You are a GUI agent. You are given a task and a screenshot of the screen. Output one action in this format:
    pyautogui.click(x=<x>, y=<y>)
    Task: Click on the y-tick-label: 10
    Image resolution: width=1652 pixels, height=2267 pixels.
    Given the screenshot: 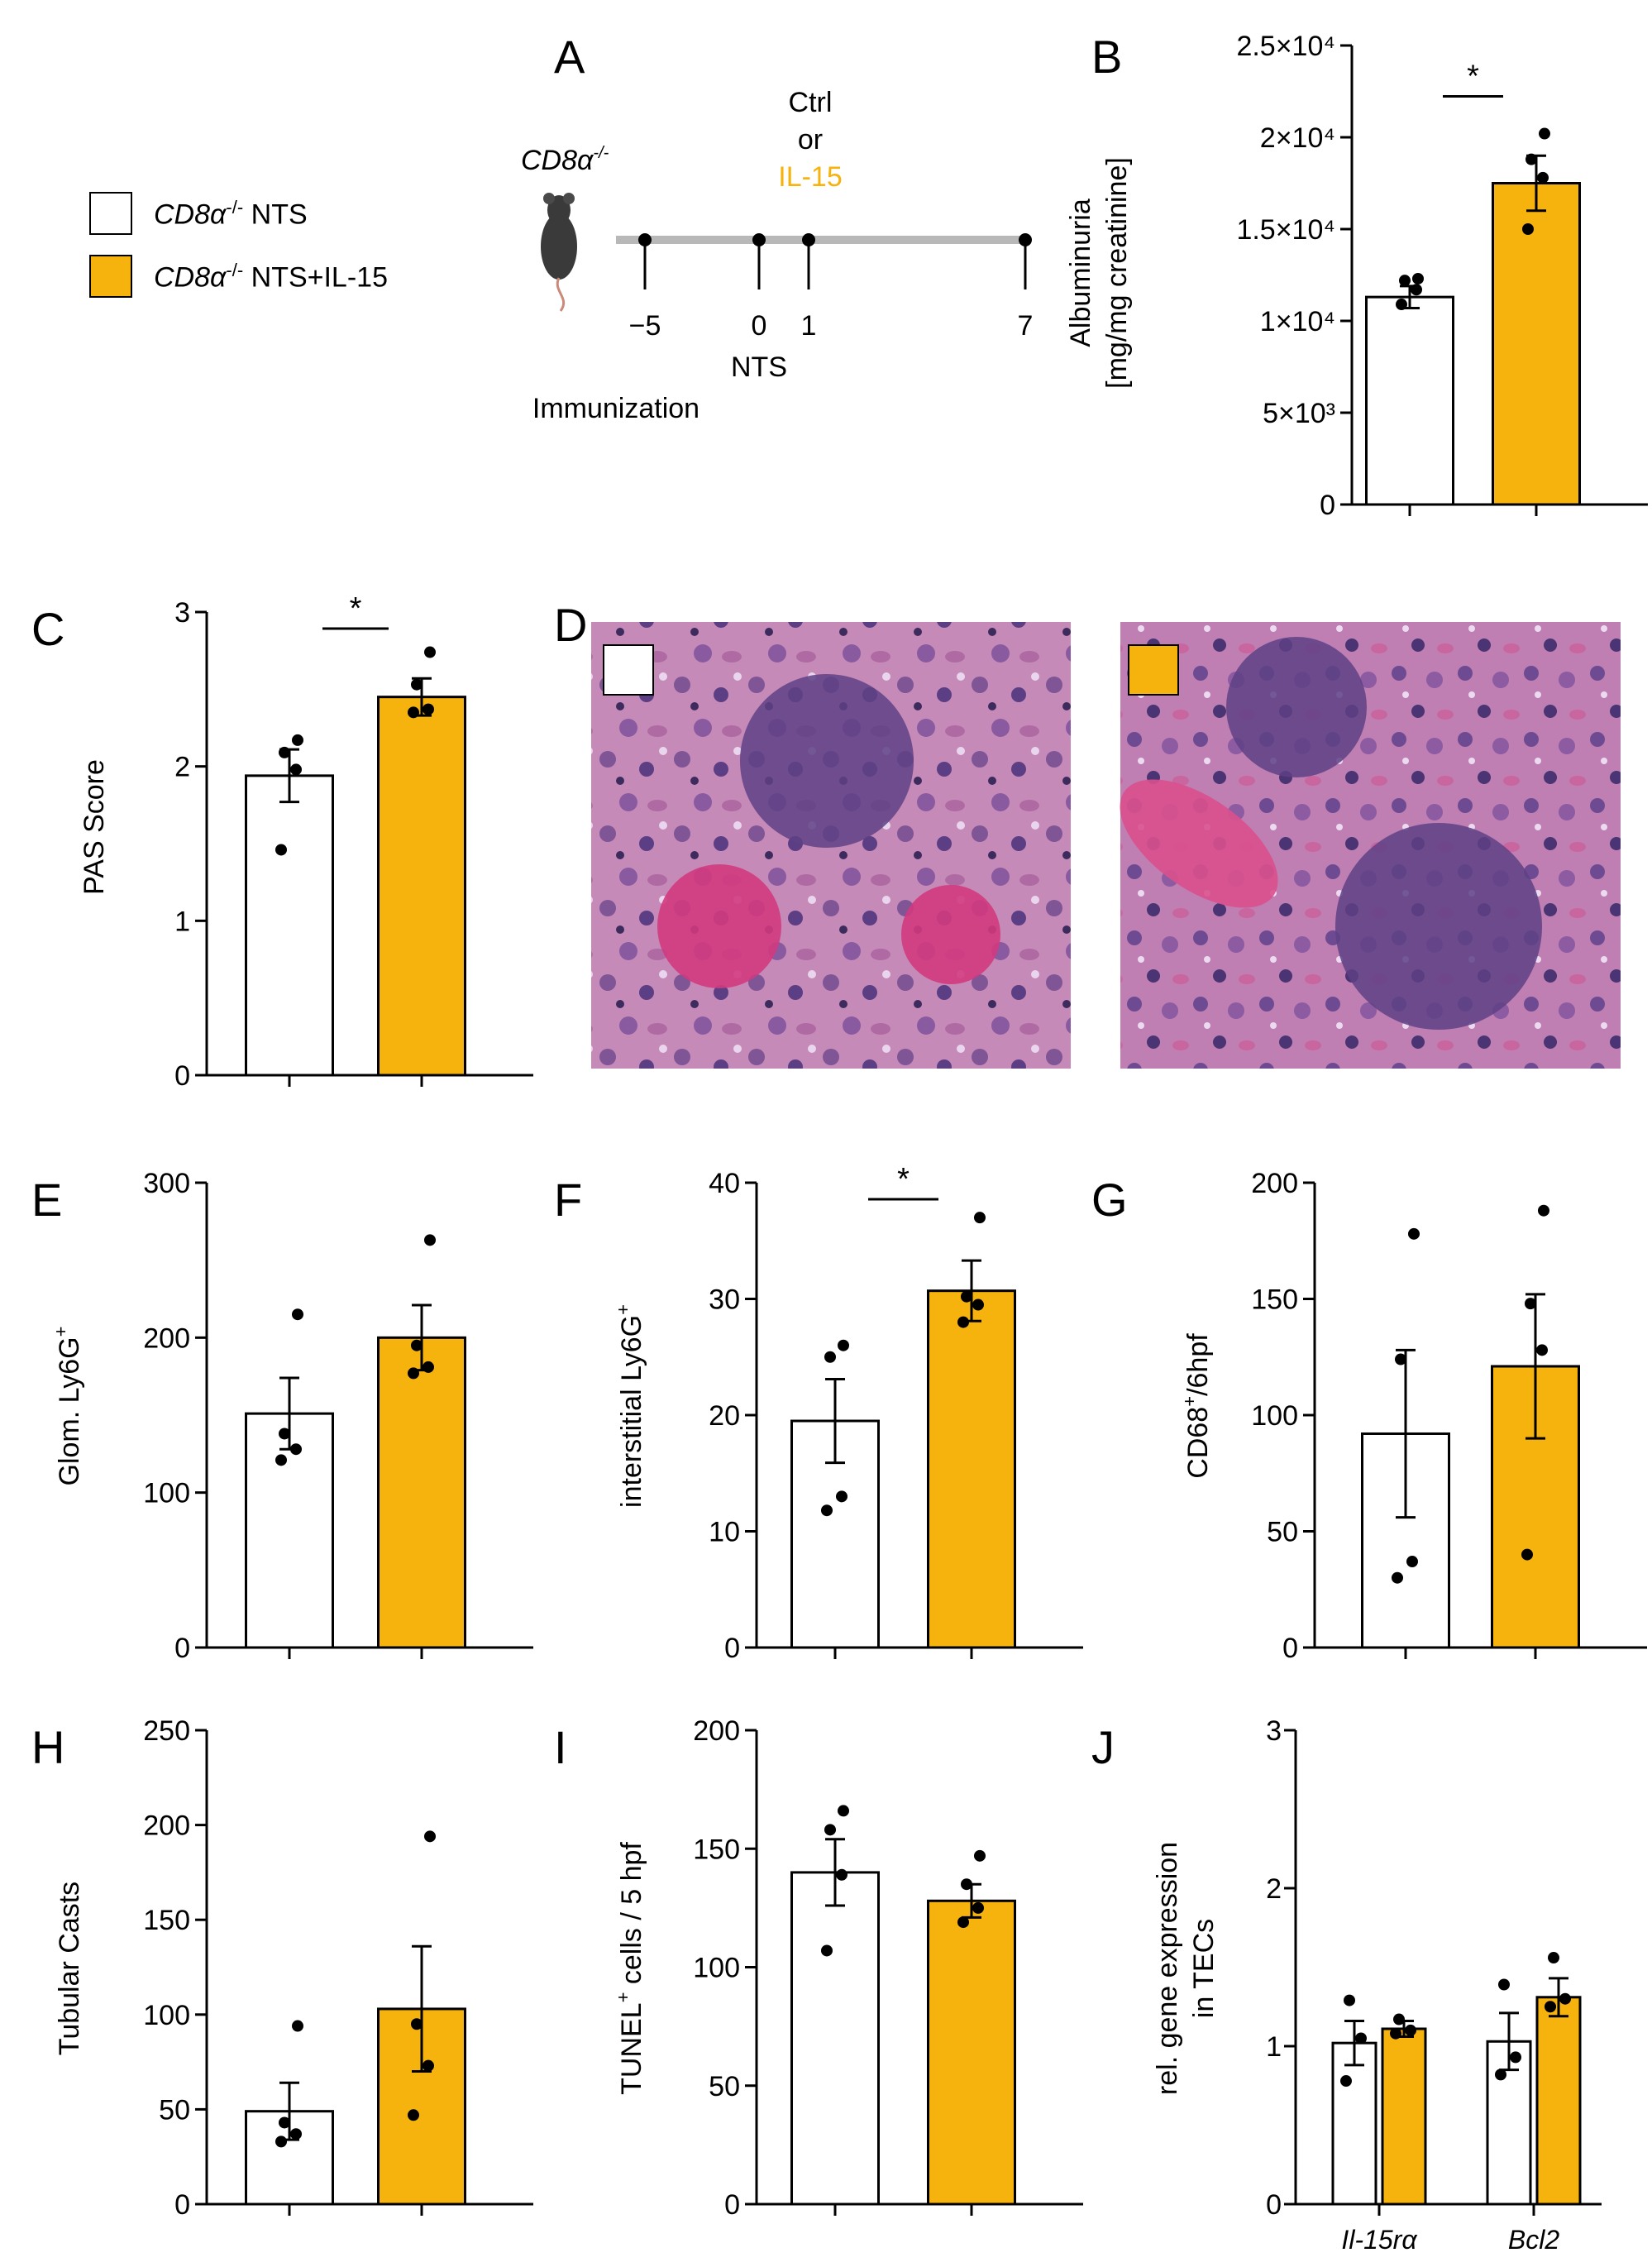 What is the action you would take?
    pyautogui.click(x=724, y=1532)
    